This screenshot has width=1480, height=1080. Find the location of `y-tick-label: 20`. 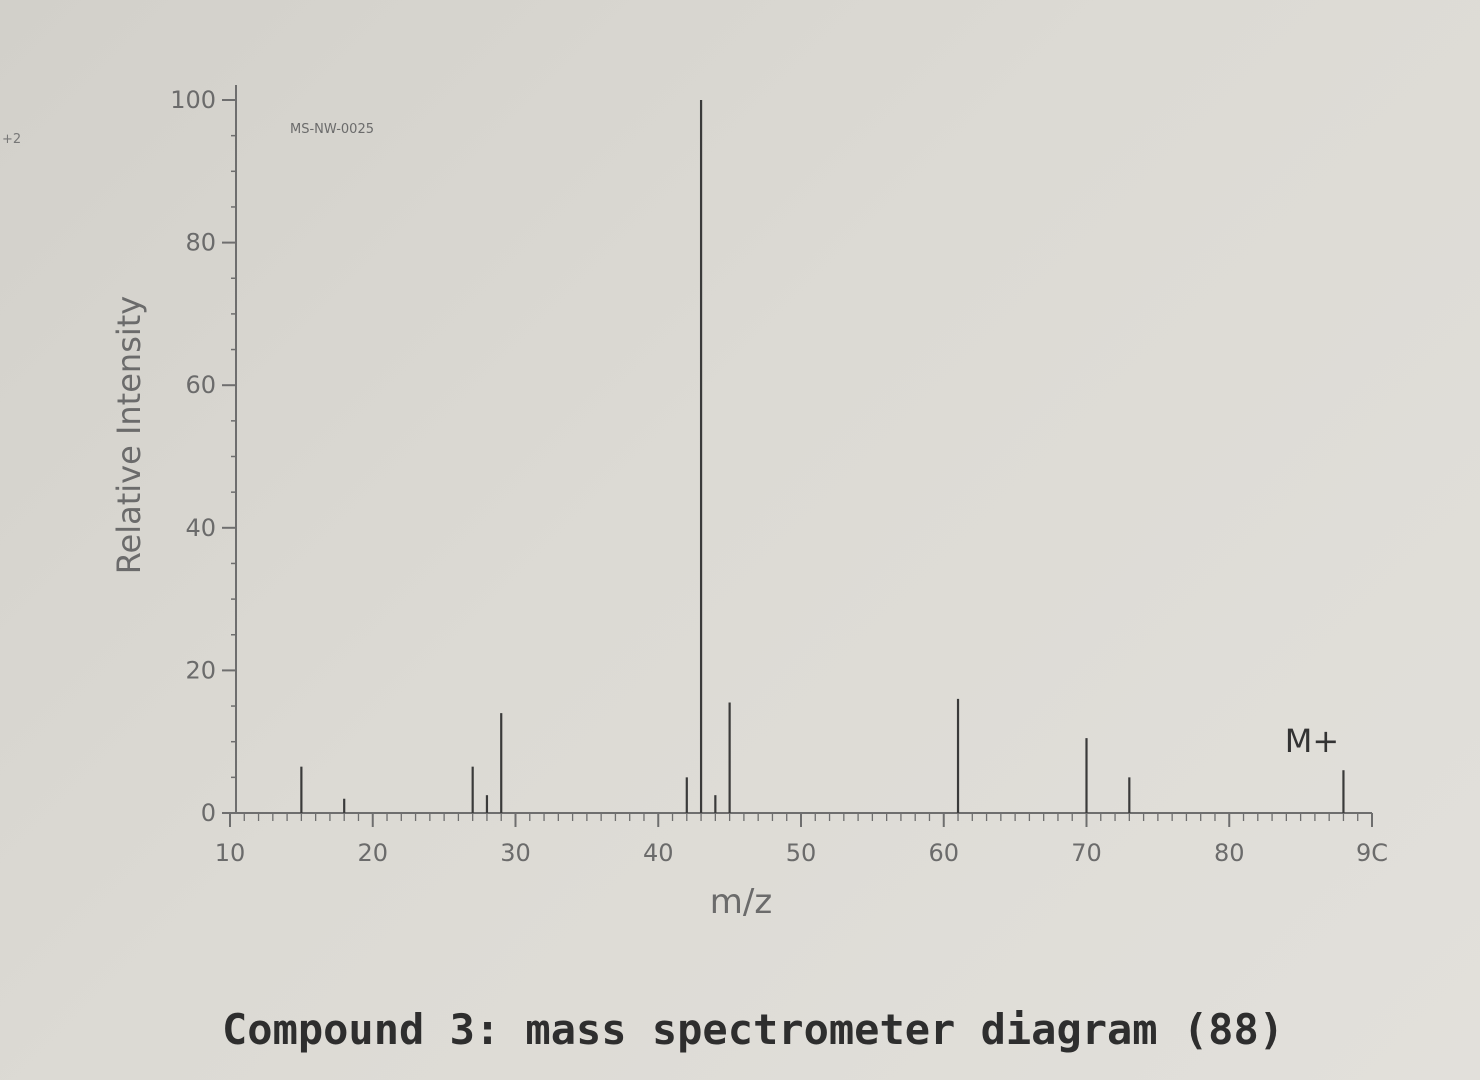

y-tick-label: 20 is located at coordinates (200, 670).